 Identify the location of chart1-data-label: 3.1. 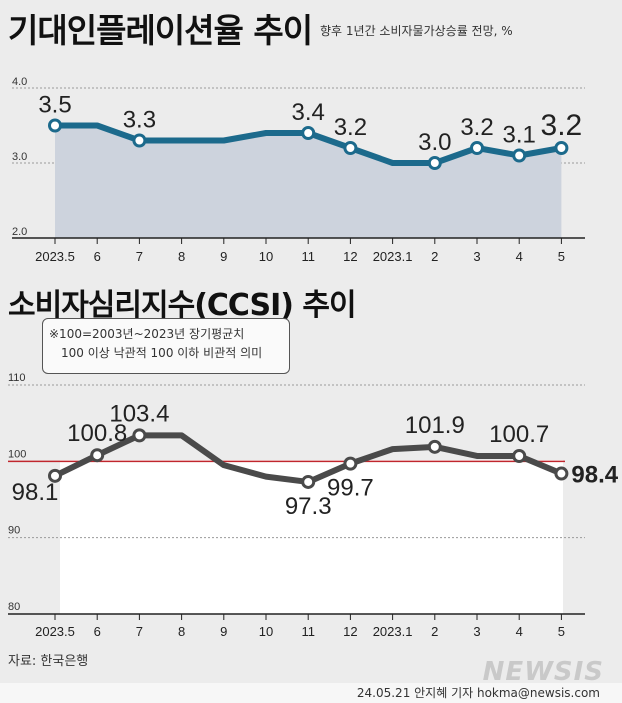
(519, 135).